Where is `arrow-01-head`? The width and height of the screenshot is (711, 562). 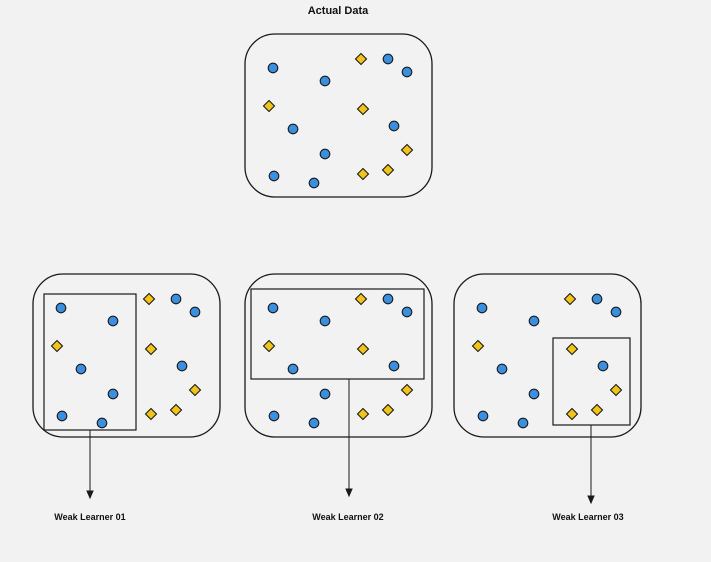
arrow-01-head is located at coordinates (90, 495).